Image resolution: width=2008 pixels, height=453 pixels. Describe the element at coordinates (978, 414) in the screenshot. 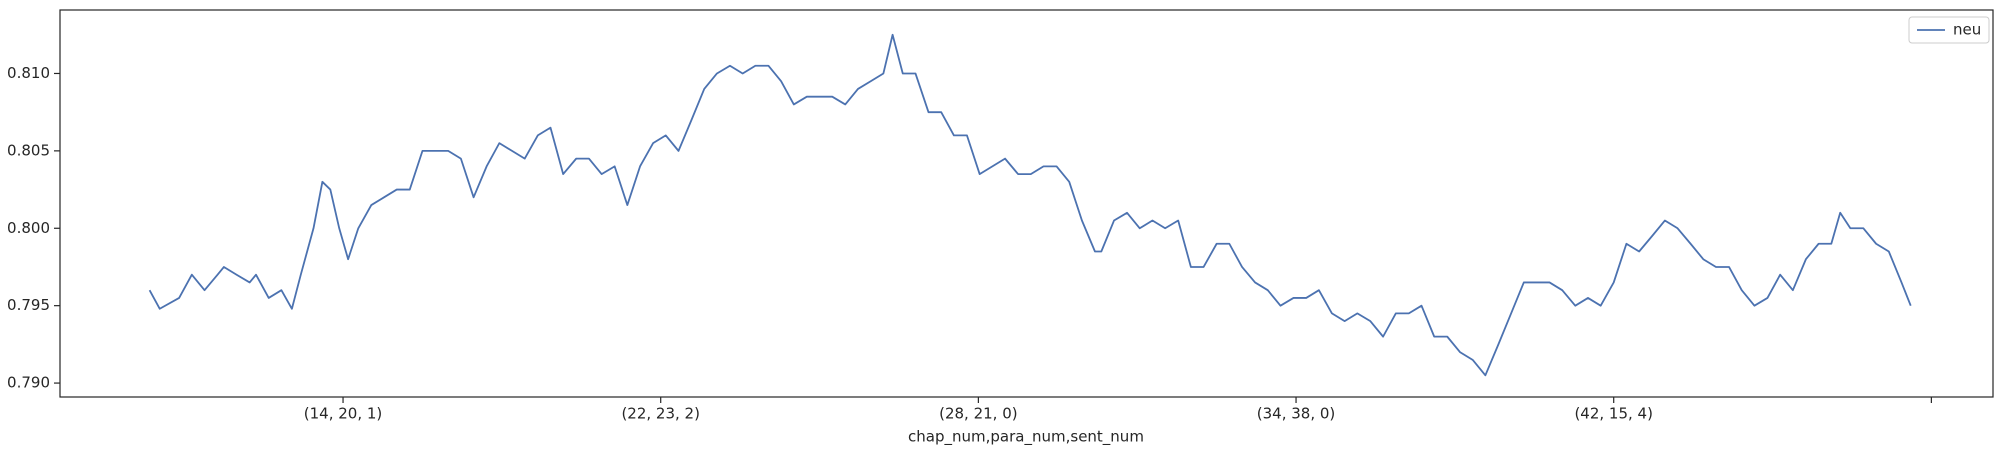

I see `x-tick-label: (28, 21, 0)` at that location.